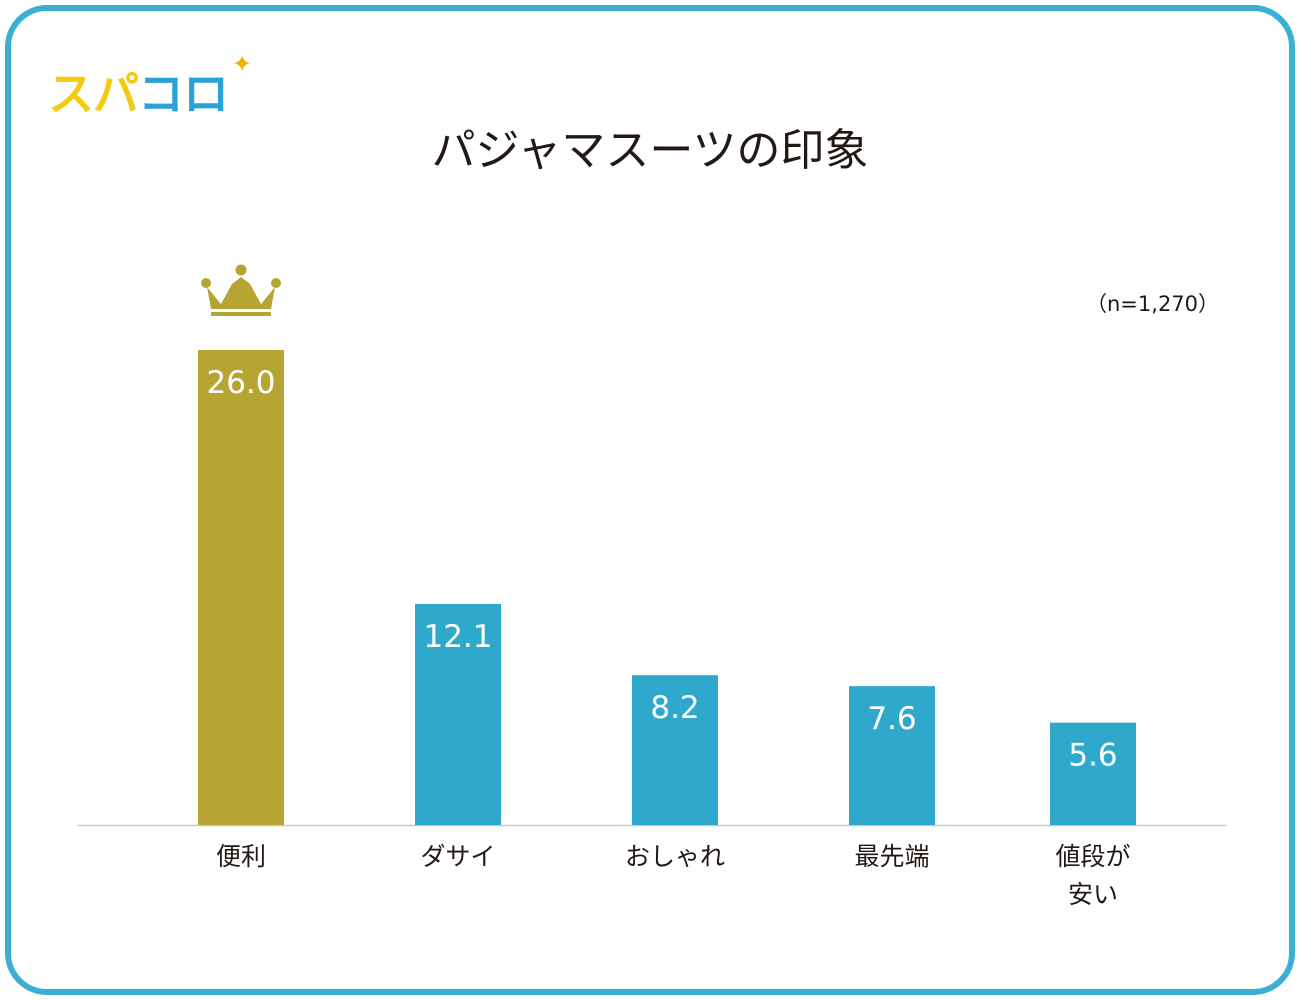 This screenshot has width=1300, height=1000. I want to click on category-label-line: ダサイ, so click(458, 856).